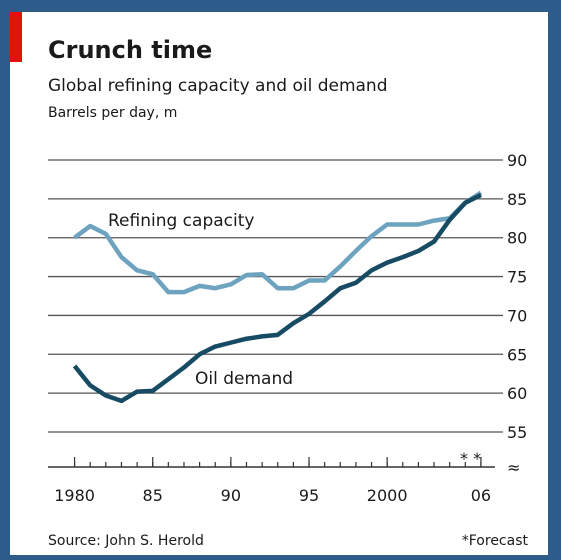 The height and width of the screenshot is (560, 561). I want to click on axis-break: ≈, so click(513, 467).